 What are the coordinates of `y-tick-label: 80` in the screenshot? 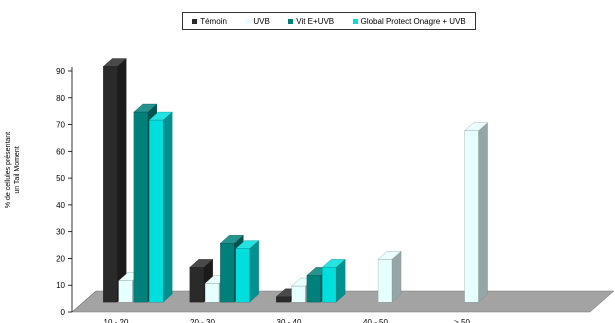 It's located at (60, 98).